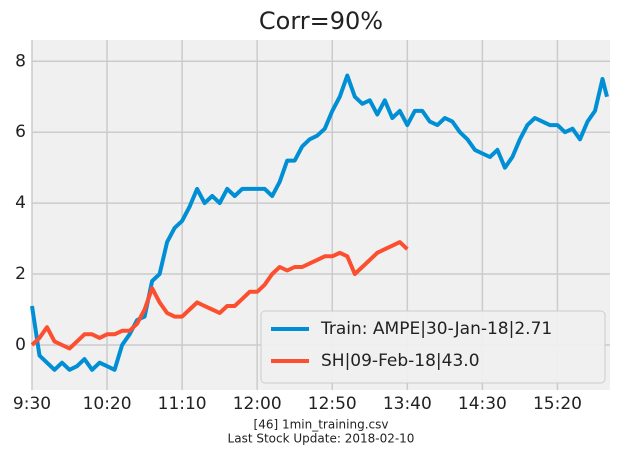 Image resolution: width=617 pixels, height=458 pixels. I want to click on y-tick-label: 2, so click(20, 274).